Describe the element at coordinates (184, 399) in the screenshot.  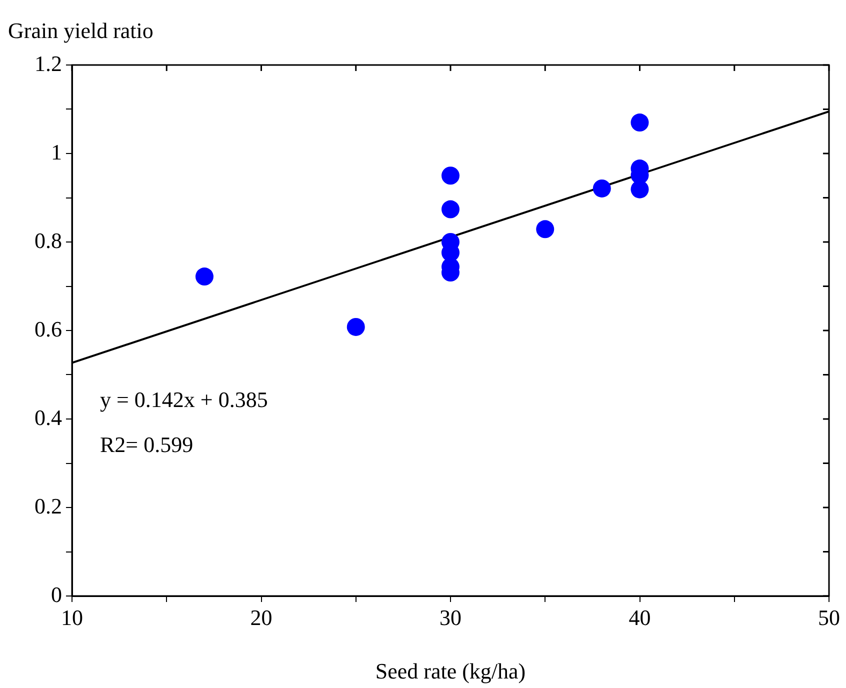
I see `annotation: y = 0.142x + 0.385` at that location.